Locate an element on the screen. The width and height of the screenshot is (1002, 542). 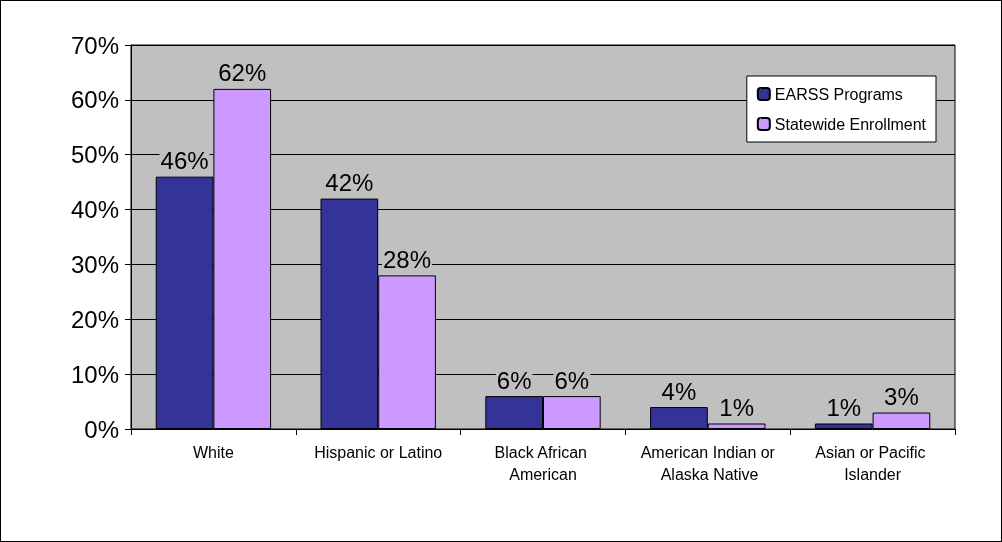
data-label: 42% is located at coordinates (349, 183).